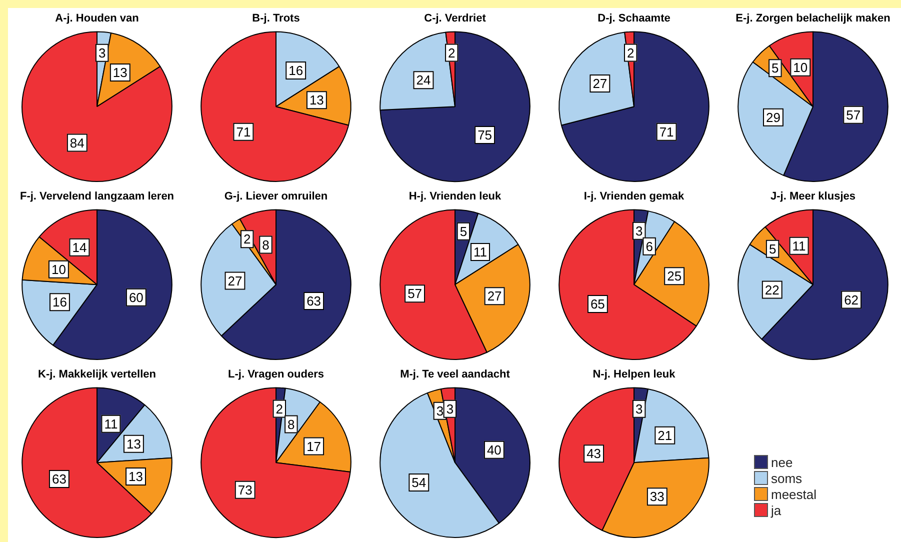 Image resolution: width=901 pixels, height=542 pixels. What do you see at coordinates (634, 374) in the screenshot?
I see `chart-title: N-j. Helpen leuk` at bounding box center [634, 374].